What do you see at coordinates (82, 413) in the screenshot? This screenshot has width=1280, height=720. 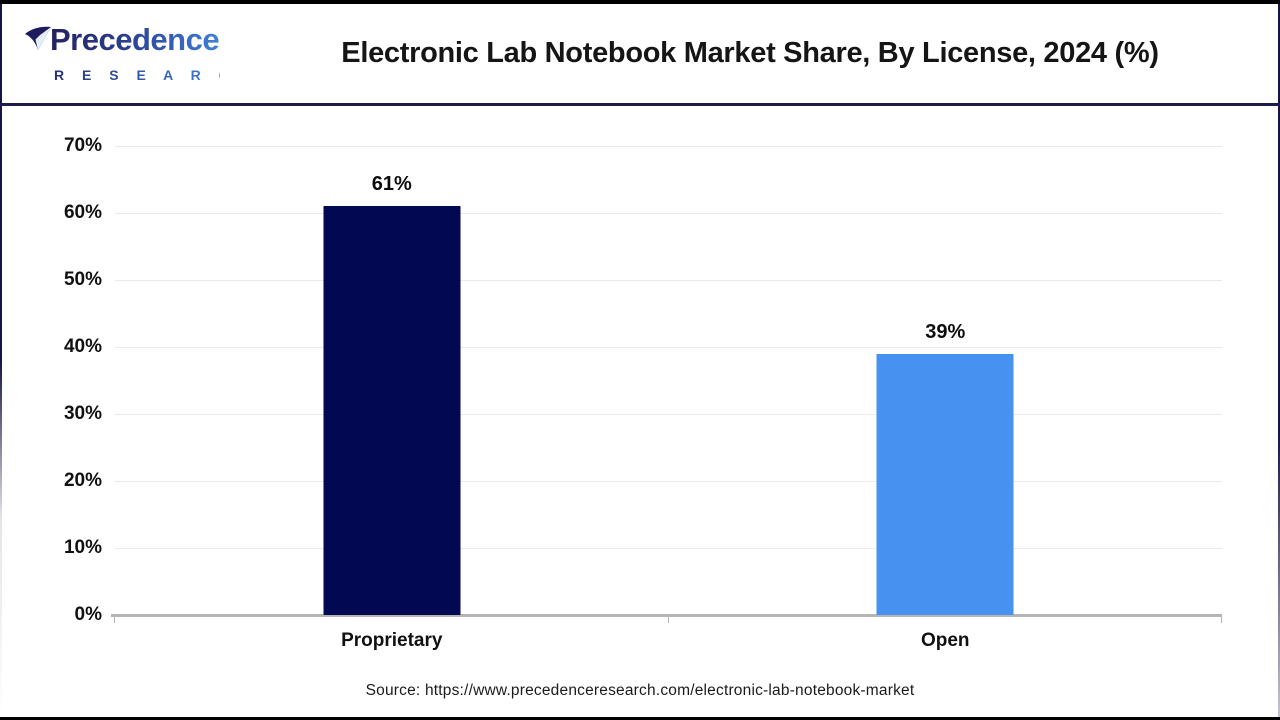 I see `y-axis-tick-label: 30%` at bounding box center [82, 413].